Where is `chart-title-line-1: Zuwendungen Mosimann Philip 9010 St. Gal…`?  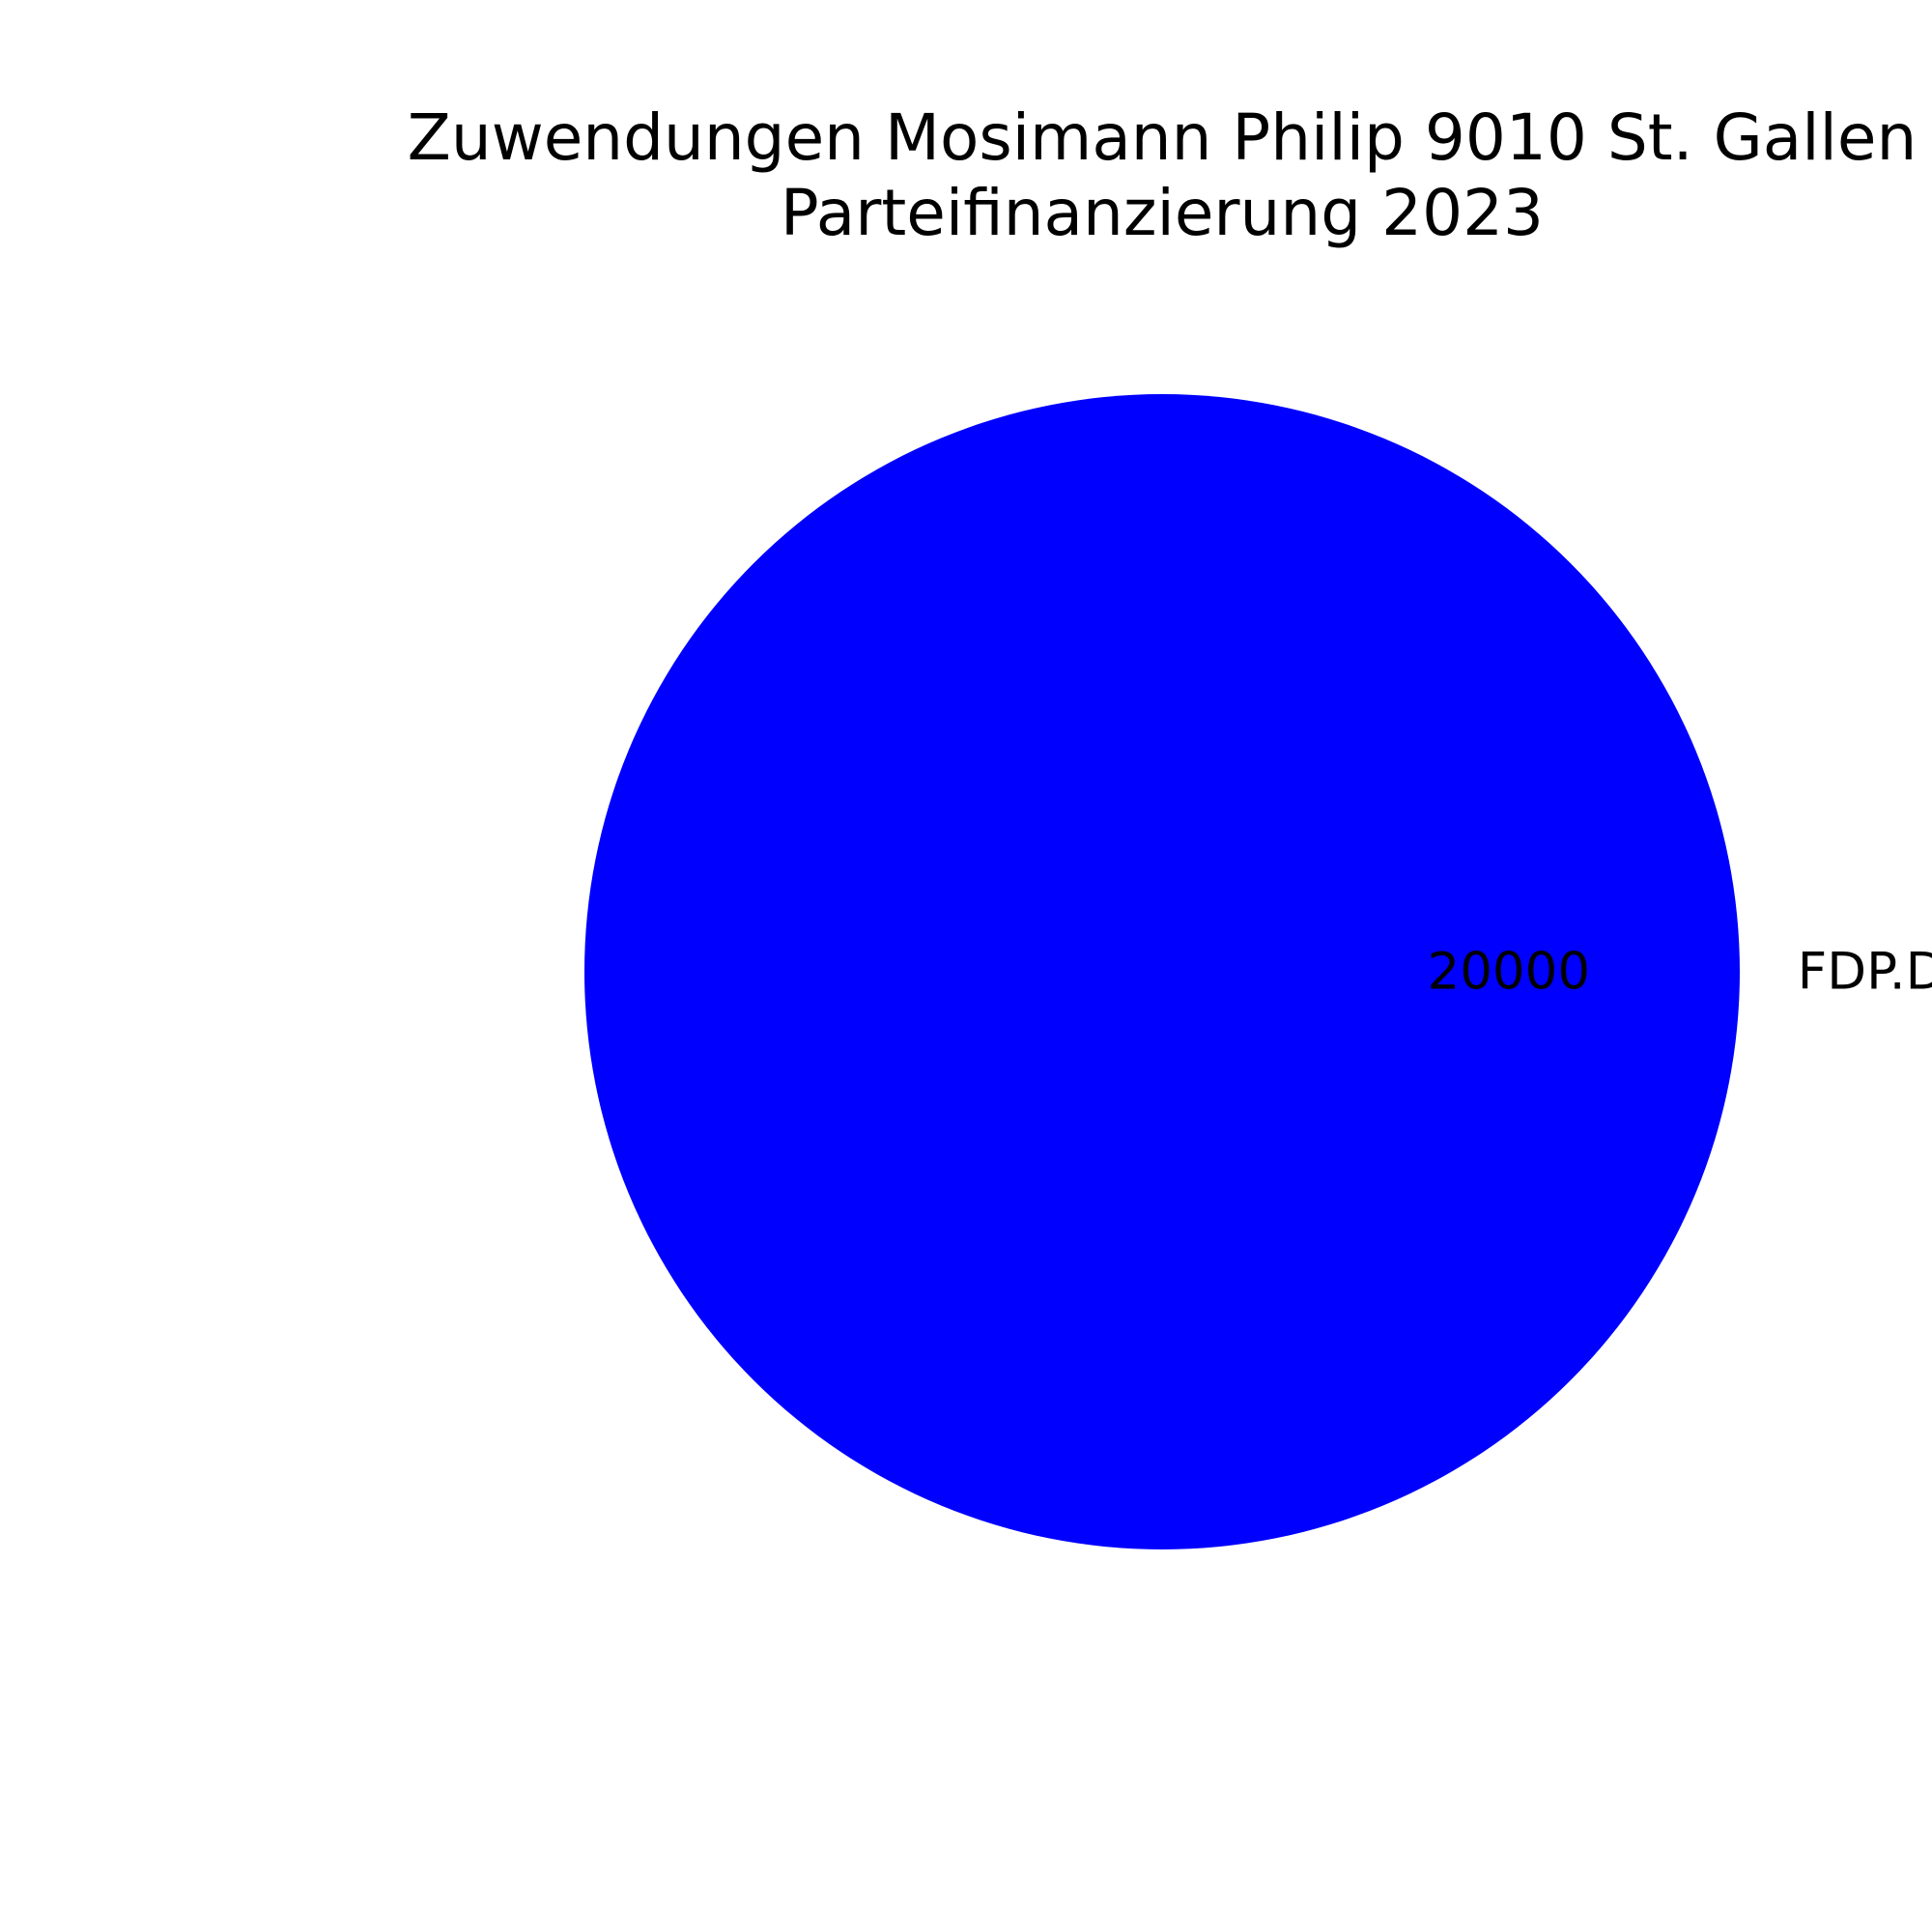 chart-title-line-1: Zuwendungen Mosimann Philip 9010 St. Gal… is located at coordinates (1163, 137).